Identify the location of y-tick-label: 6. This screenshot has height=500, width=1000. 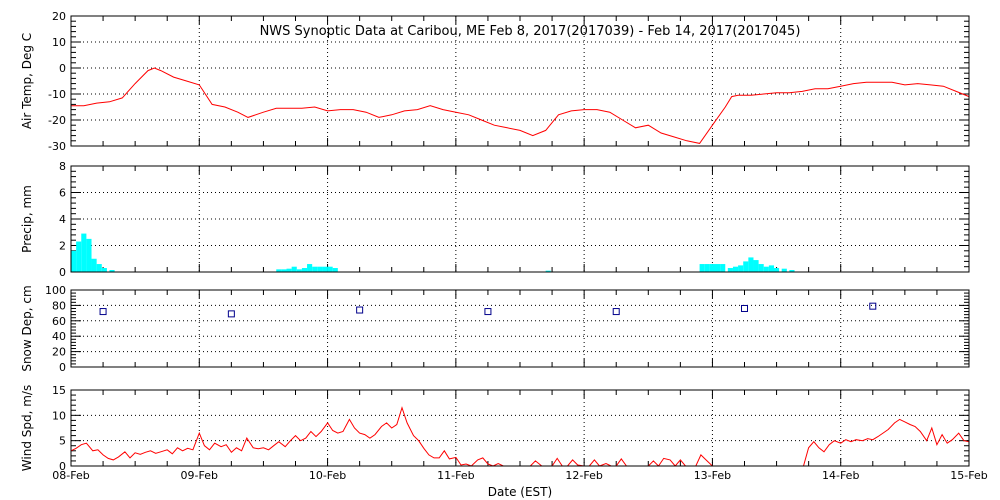
(62, 193).